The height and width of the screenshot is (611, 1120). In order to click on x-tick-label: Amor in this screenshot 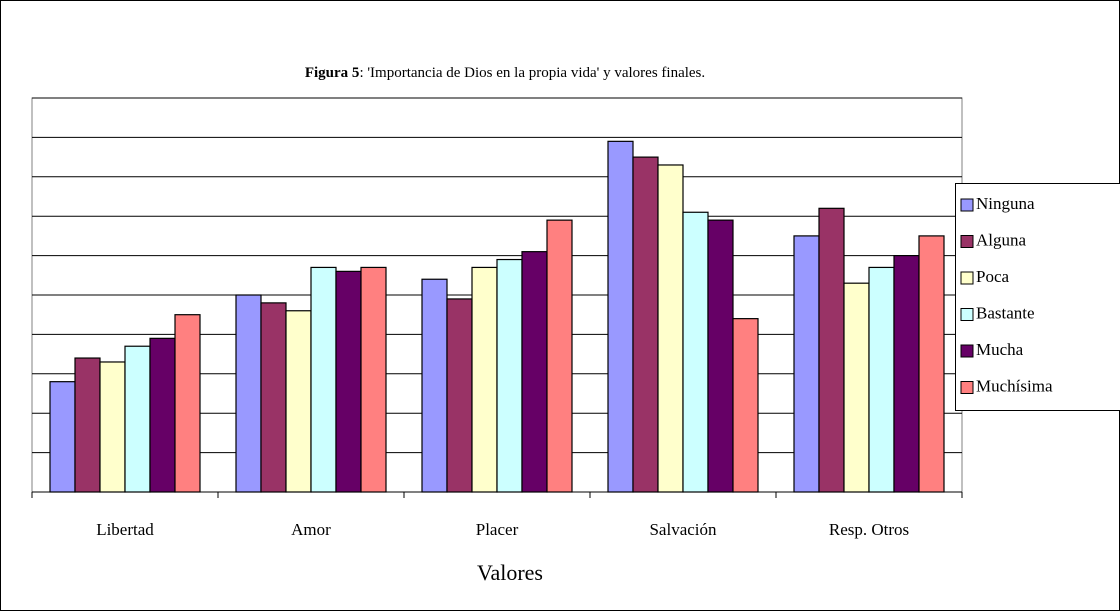, I will do `click(311, 529)`.